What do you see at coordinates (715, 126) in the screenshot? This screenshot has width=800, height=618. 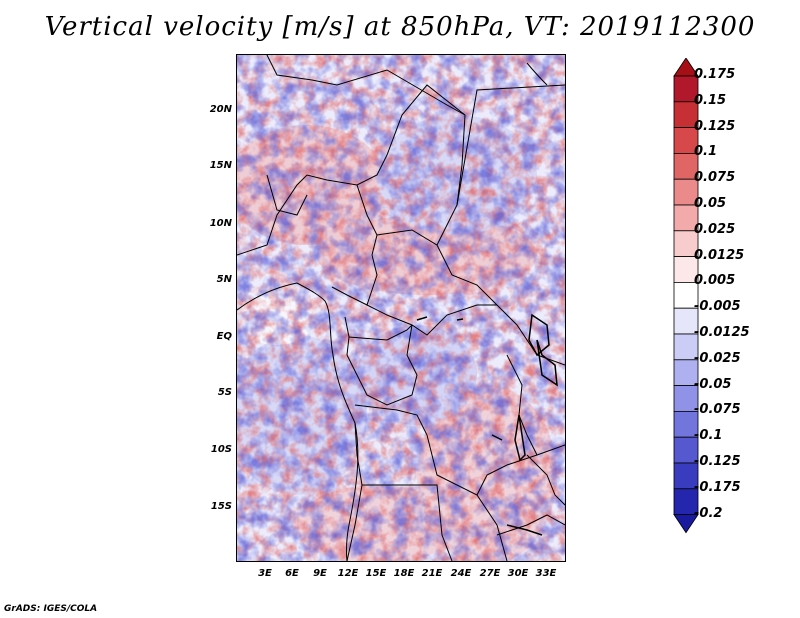 I see `colorbar-label: 0.125` at bounding box center [715, 126].